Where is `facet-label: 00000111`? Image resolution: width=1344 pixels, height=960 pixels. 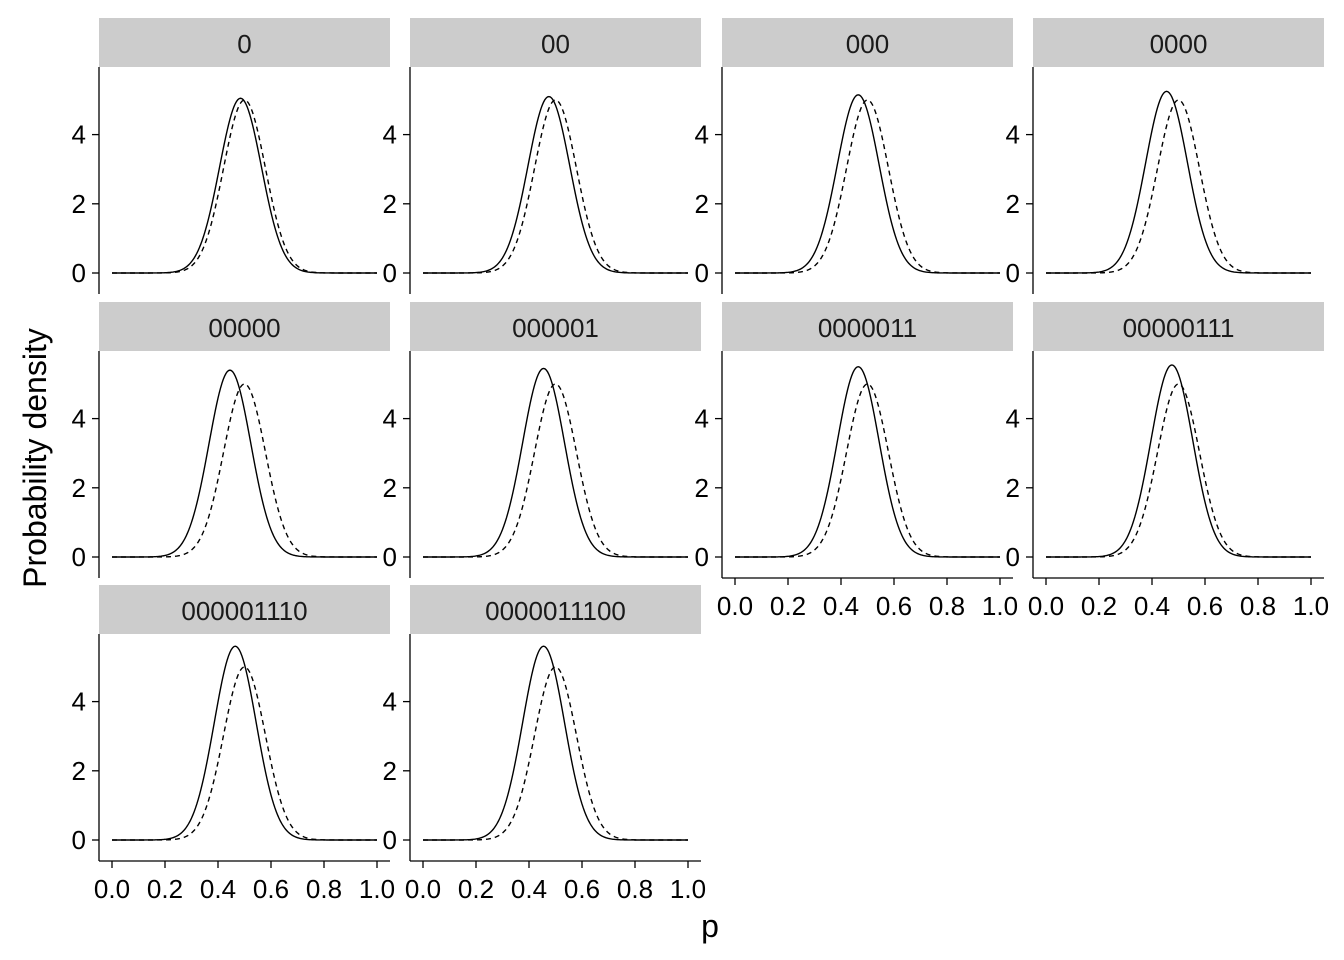 facet-label: 00000111 is located at coordinates (1179, 328).